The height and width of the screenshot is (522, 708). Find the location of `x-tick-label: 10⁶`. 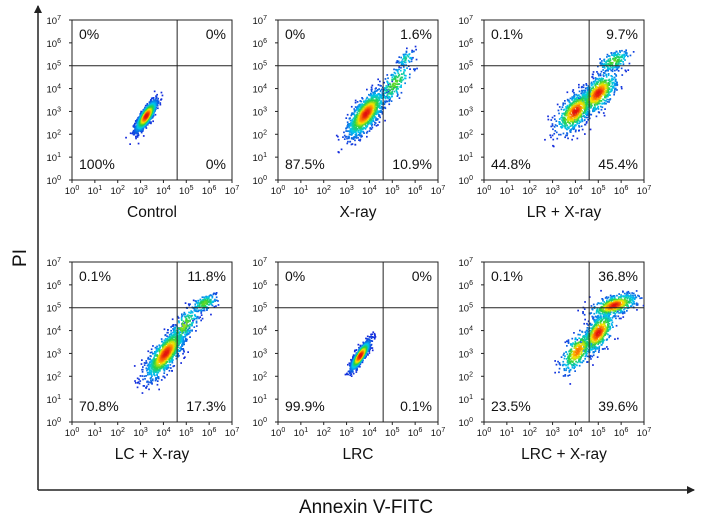

x-tick-label: 10⁶ is located at coordinates (209, 191).